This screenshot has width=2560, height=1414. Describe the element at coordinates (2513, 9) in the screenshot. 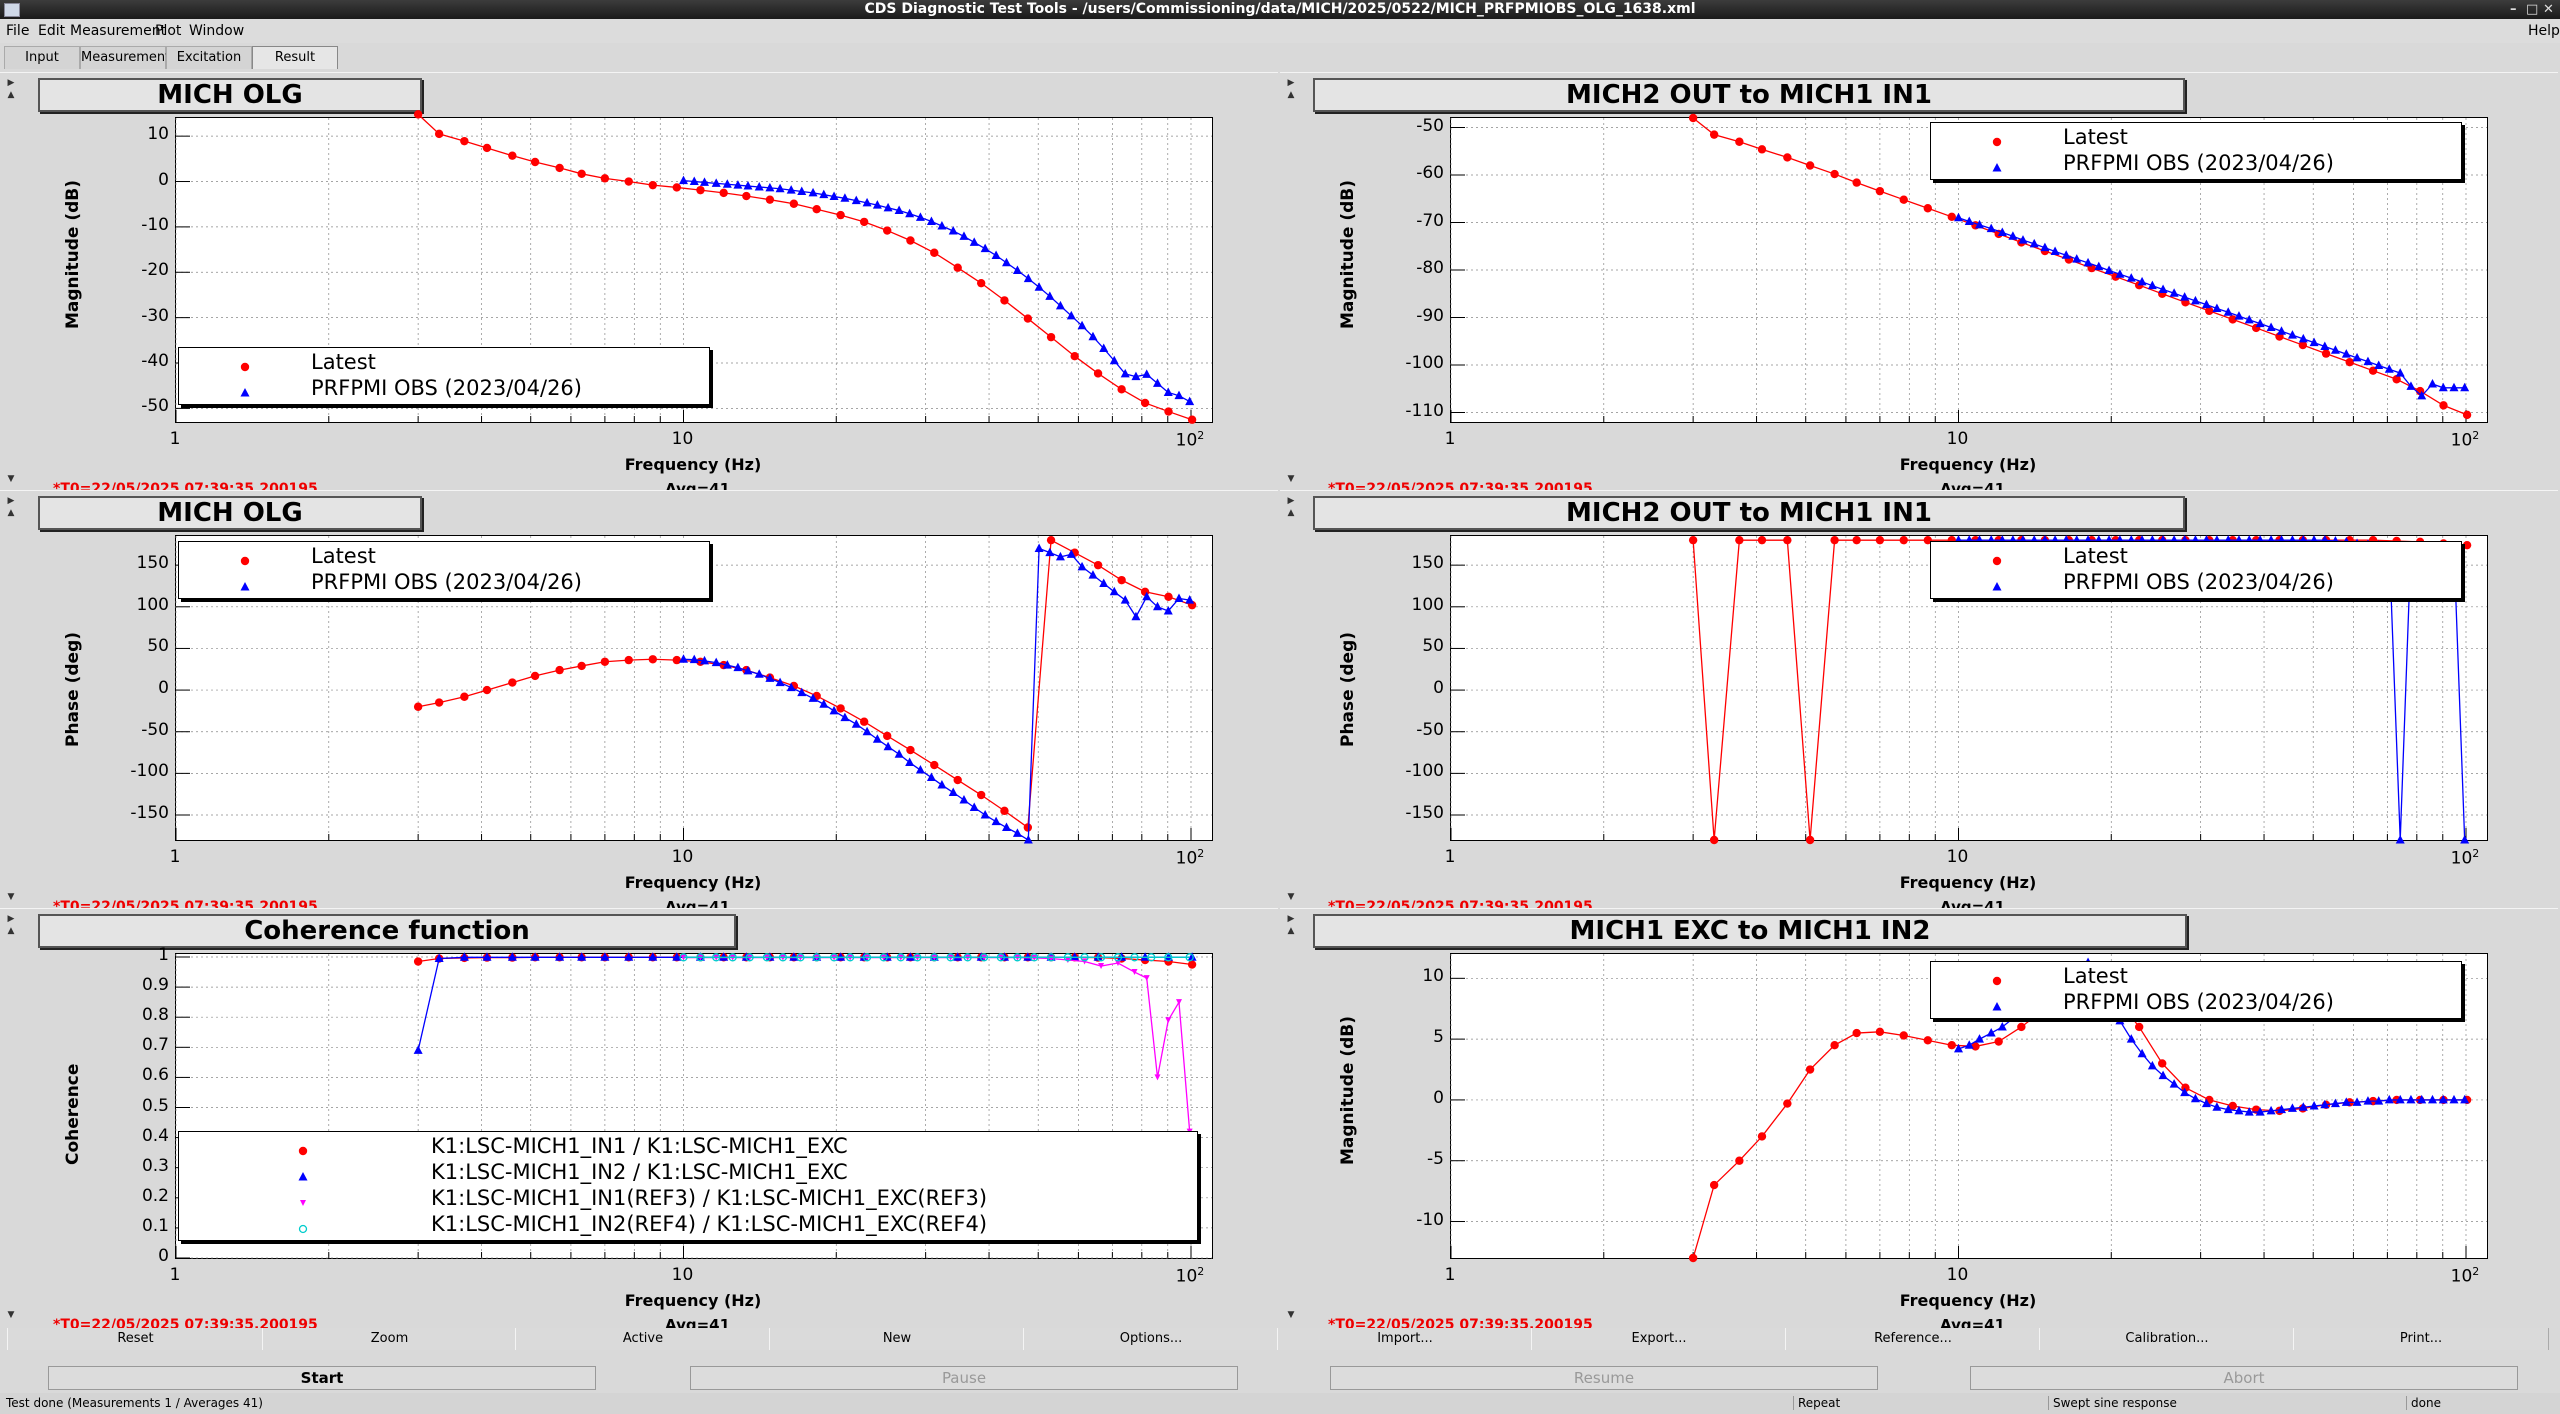

I see `minimize-icon: –` at that location.